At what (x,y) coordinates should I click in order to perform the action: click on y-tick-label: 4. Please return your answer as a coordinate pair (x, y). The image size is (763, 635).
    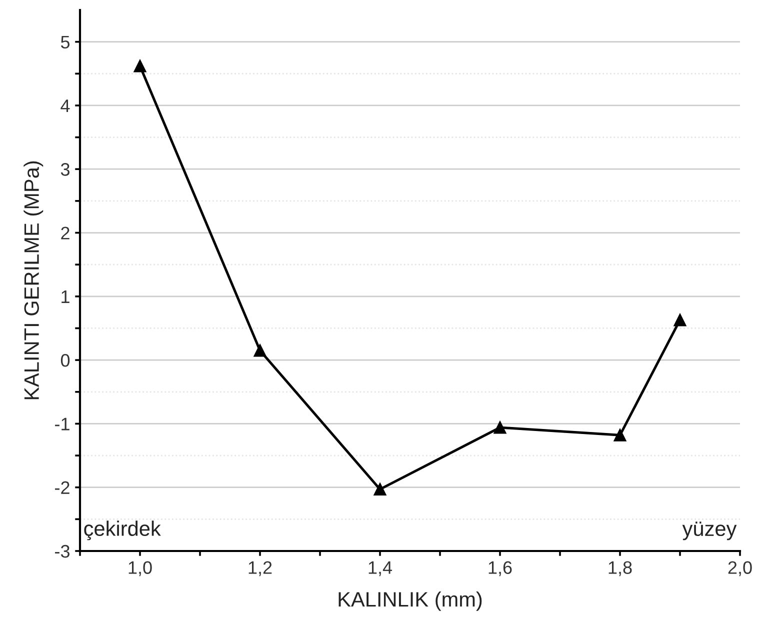
    Looking at the image, I should click on (65, 106).